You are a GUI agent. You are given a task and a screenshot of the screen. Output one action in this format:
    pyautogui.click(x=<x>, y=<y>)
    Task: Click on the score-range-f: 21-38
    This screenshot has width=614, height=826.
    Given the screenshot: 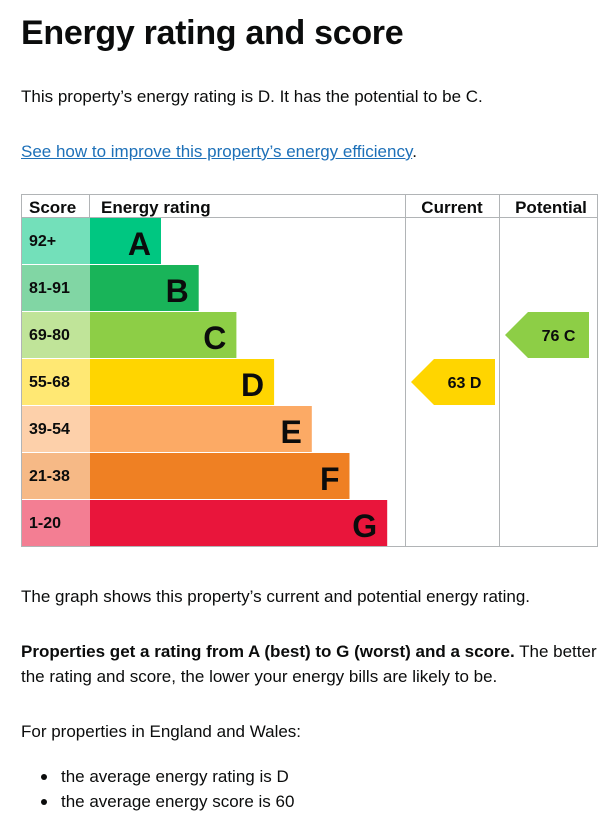 What is the action you would take?
    pyautogui.click(x=49, y=476)
    